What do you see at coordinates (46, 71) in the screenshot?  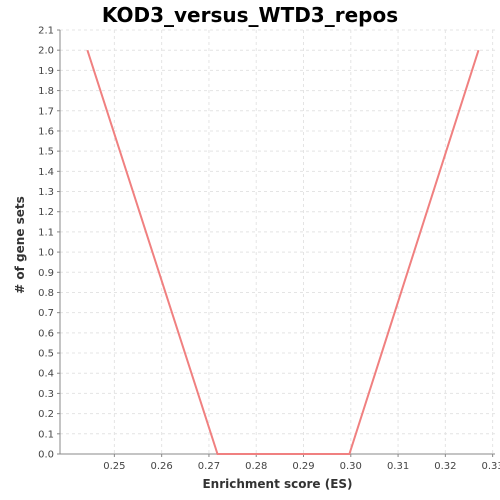 I see `y-tick-label: 1.9` at bounding box center [46, 71].